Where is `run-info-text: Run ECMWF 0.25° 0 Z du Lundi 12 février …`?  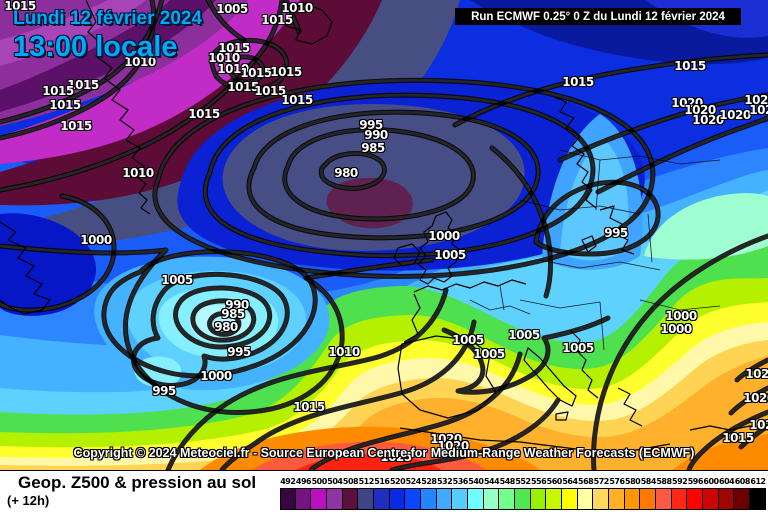 run-info-text: Run ECMWF 0.25° 0 Z du Lundi 12 février … is located at coordinates (598, 16).